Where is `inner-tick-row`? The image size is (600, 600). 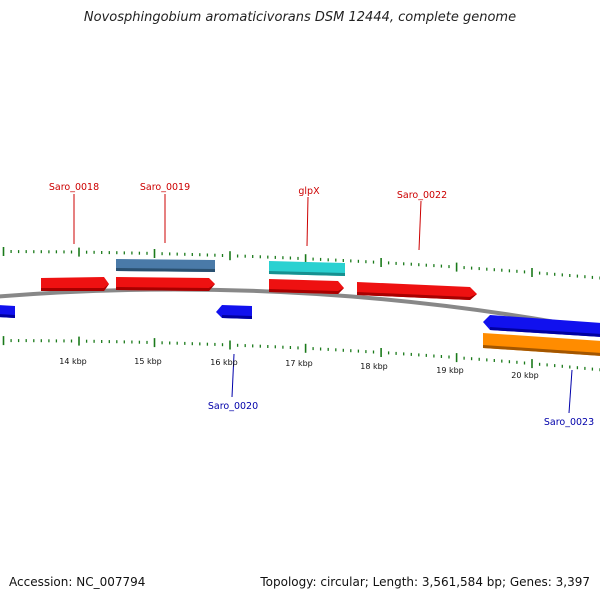
inner-tick-row is located at coordinates (301, 354).